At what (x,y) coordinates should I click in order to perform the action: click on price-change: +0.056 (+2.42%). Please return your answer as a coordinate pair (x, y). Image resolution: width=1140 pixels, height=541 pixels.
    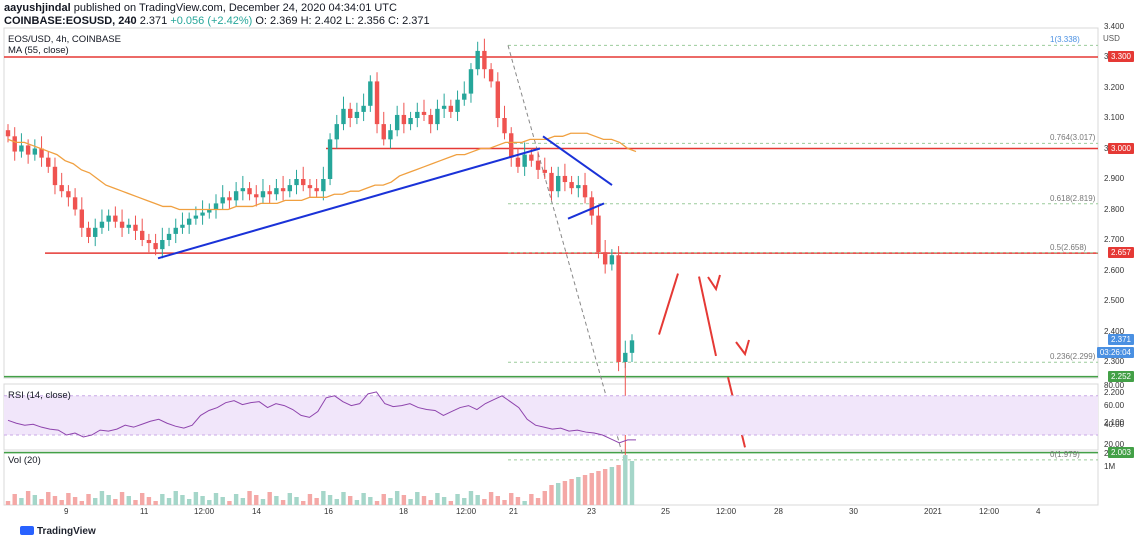
    Looking at the image, I should click on (211, 21).